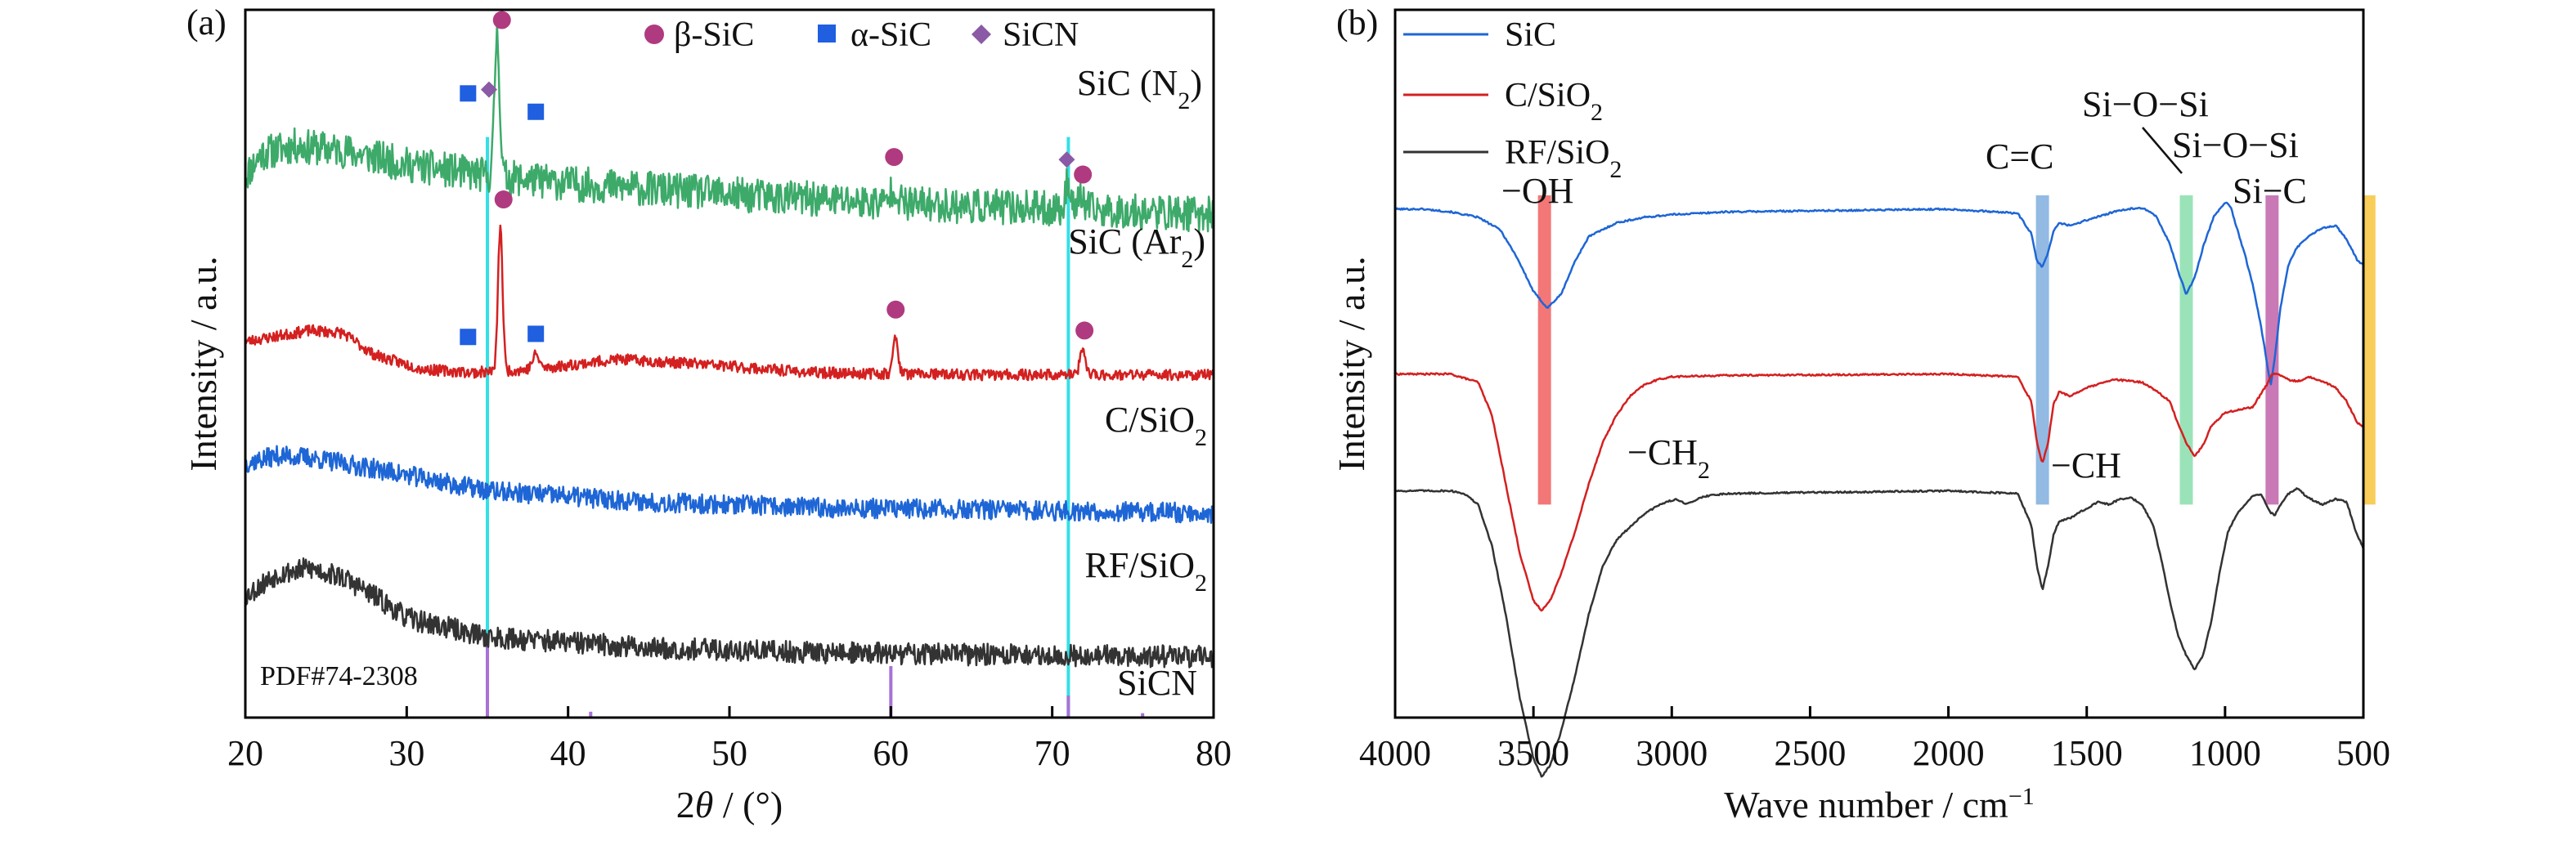 The height and width of the screenshot is (841, 2576). Describe the element at coordinates (827, 34) in the screenshot. I see `legend-alpha-sic-marker` at that location.